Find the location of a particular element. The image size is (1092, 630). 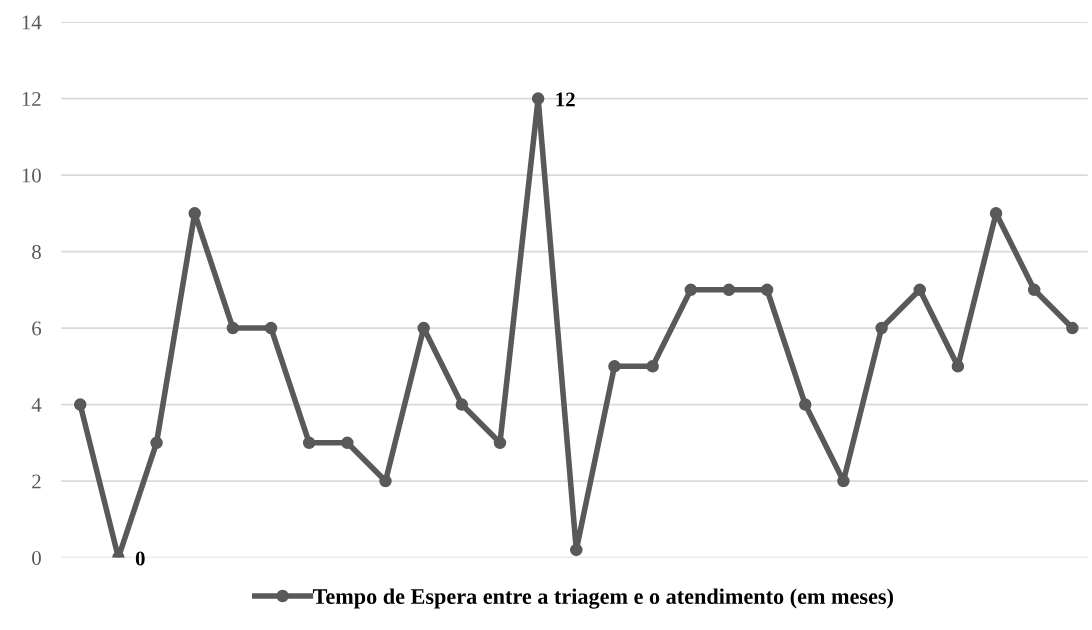

y-tick-label: 6 is located at coordinates (37, 328).